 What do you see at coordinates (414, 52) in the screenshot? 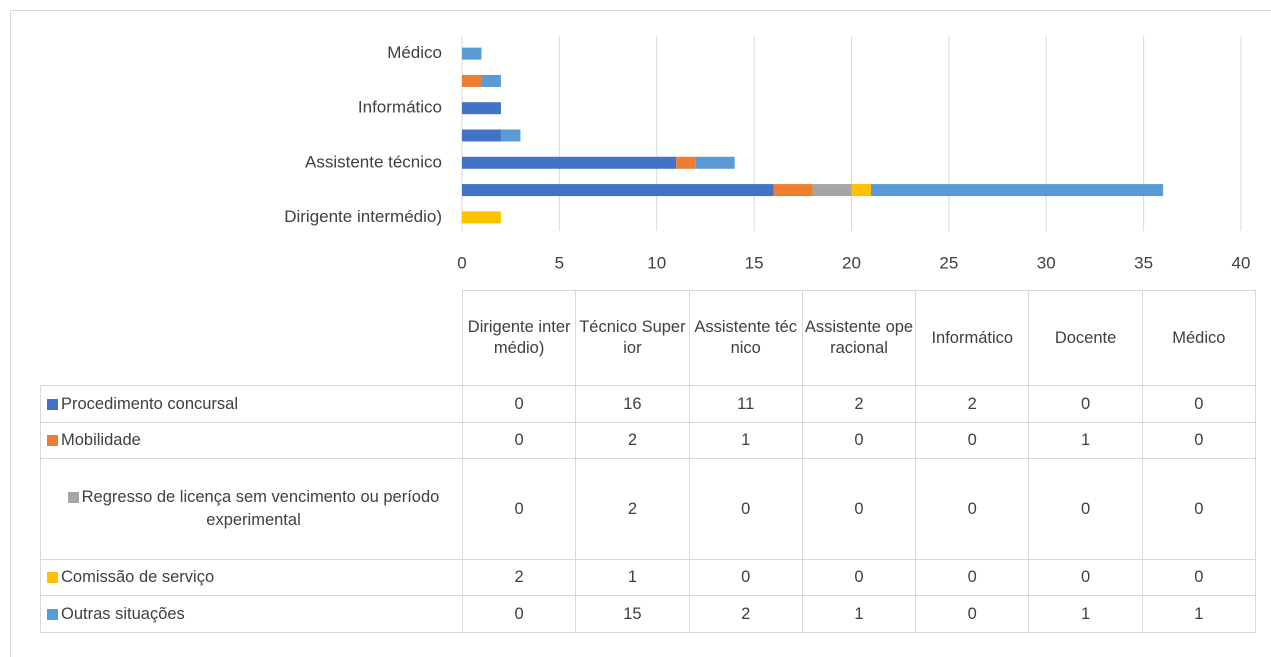
I see `y-tick-label: Médico` at bounding box center [414, 52].